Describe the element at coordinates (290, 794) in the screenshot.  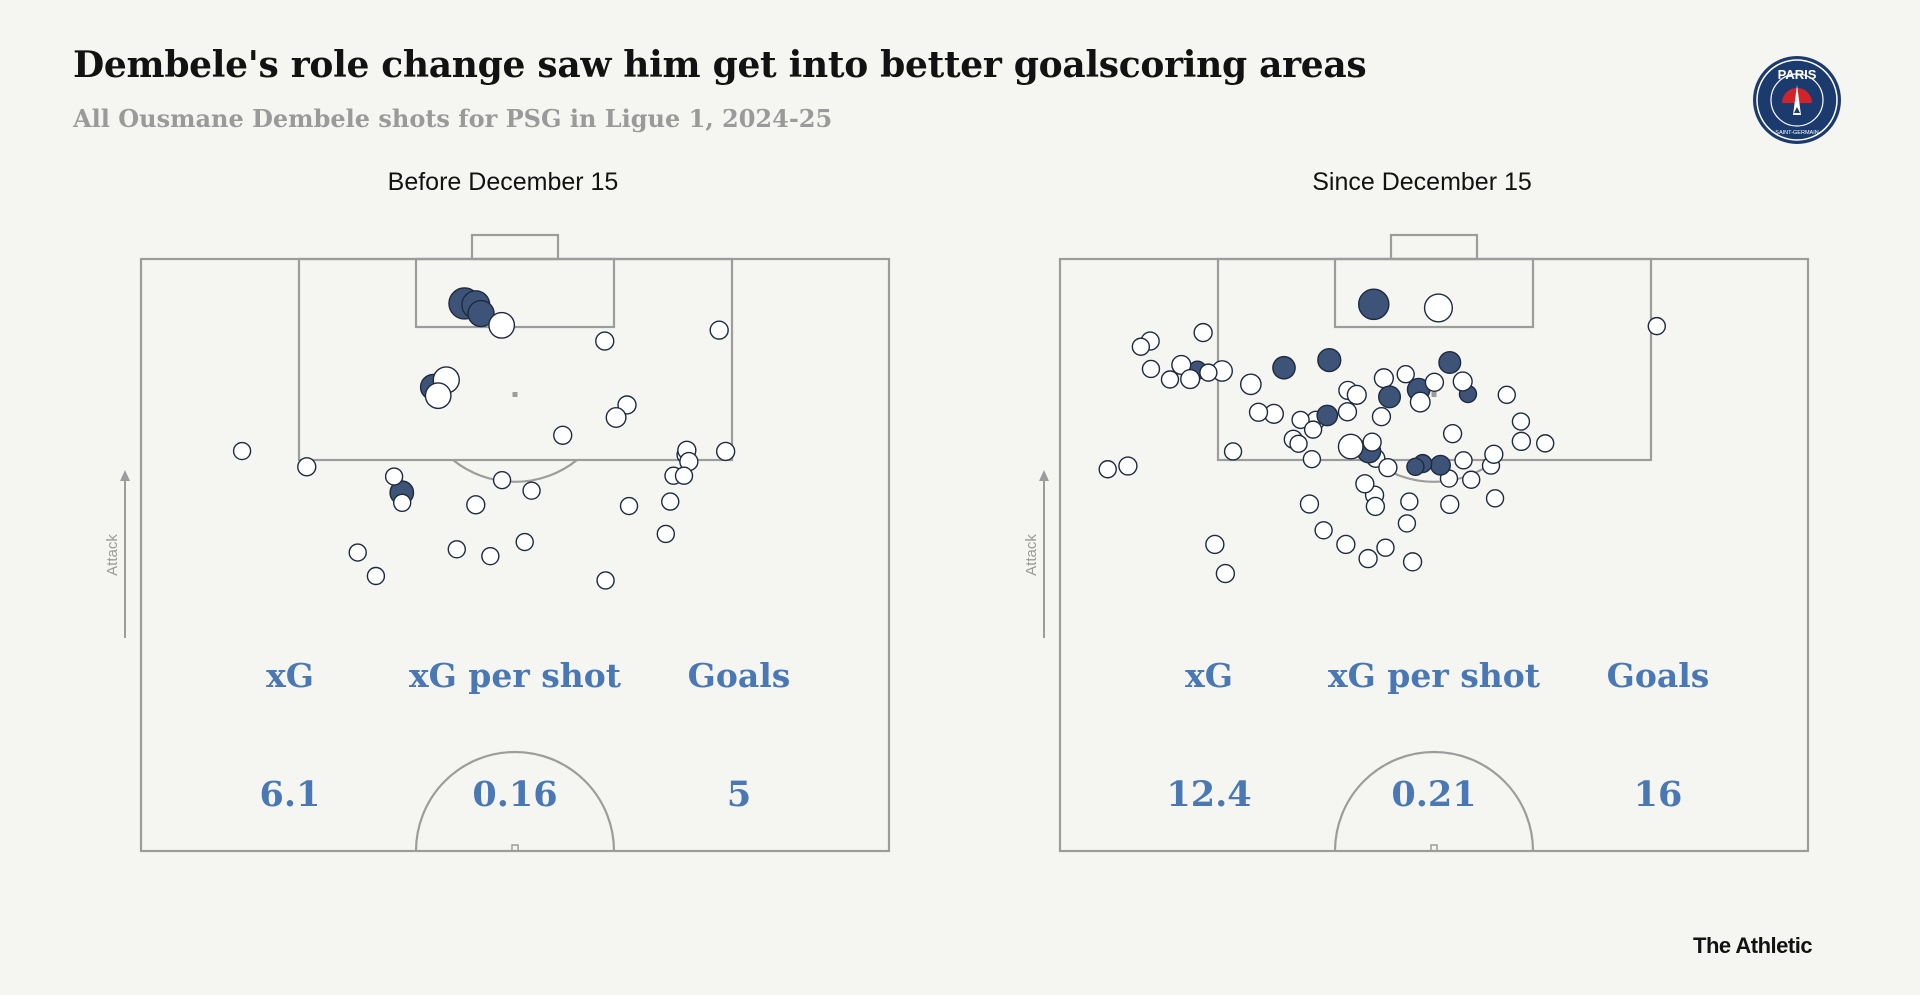
I see `stat-value: 6.1` at that location.